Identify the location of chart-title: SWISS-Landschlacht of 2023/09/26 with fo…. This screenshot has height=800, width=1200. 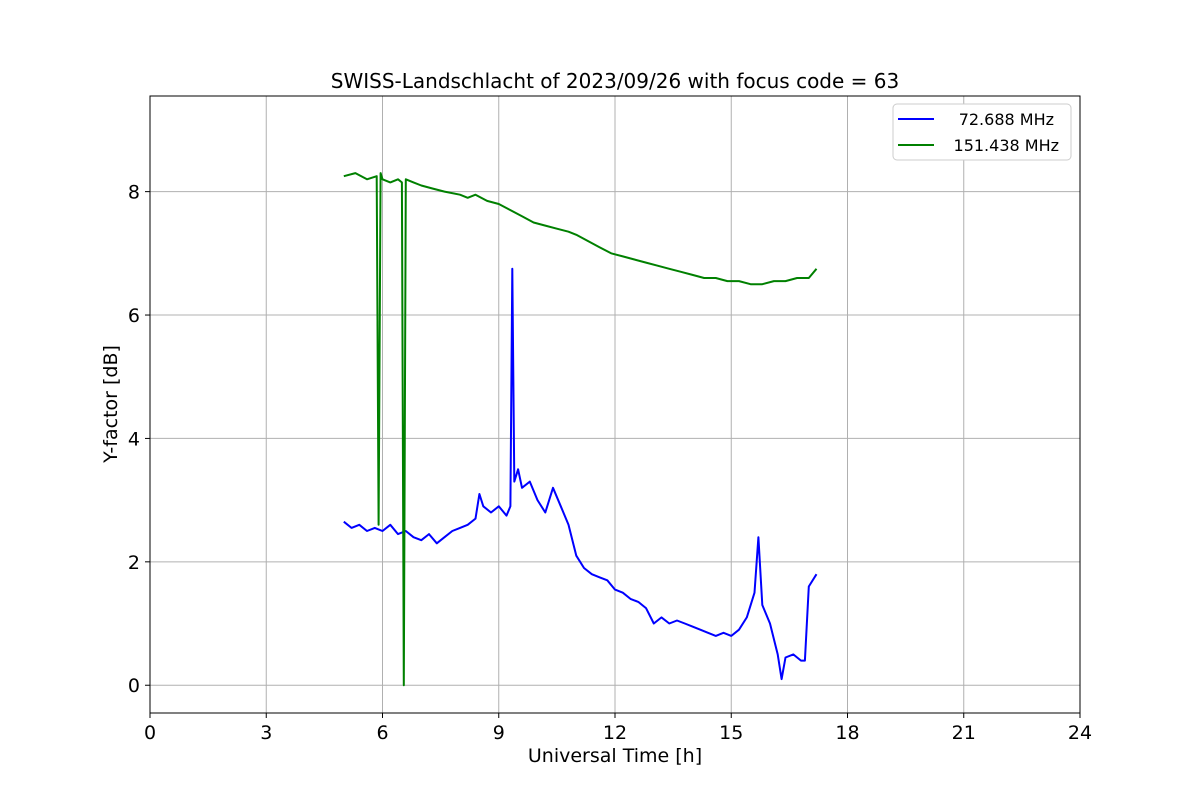
(615, 81).